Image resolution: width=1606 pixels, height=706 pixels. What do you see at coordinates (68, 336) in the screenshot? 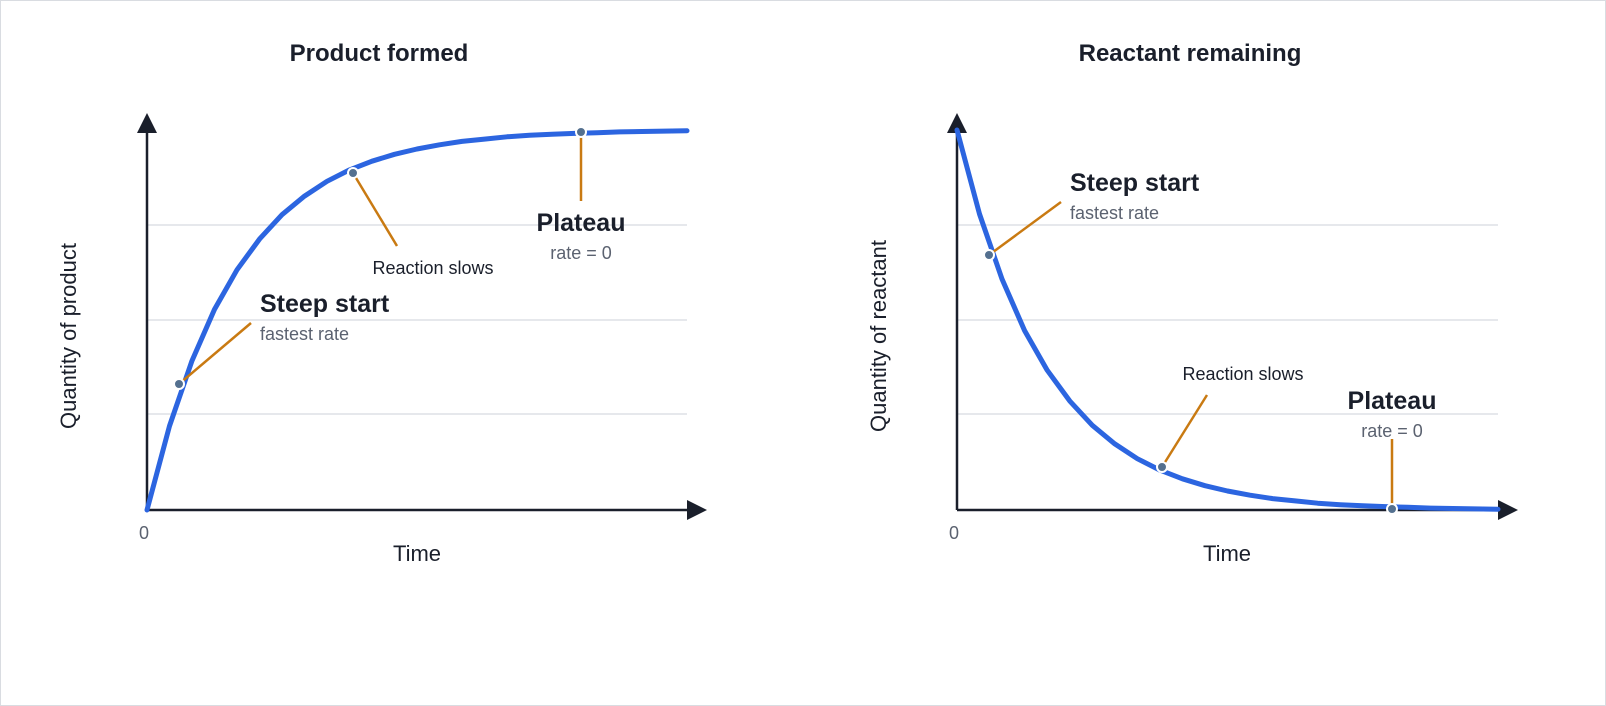
I see `y-axis-label: Quantity of product` at bounding box center [68, 336].